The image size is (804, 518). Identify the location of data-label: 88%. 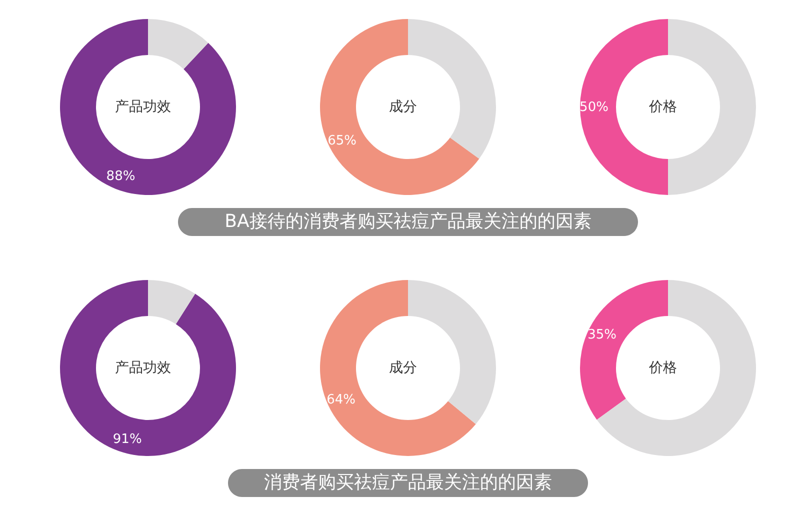
(121, 176).